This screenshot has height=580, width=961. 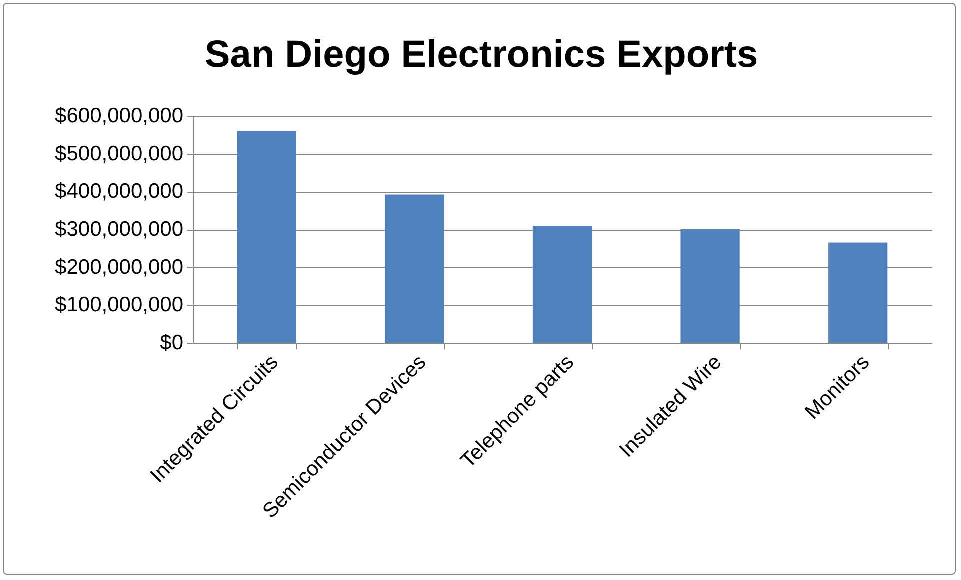 What do you see at coordinates (119, 154) in the screenshot?
I see `y-tick-label: $500,000,000` at bounding box center [119, 154].